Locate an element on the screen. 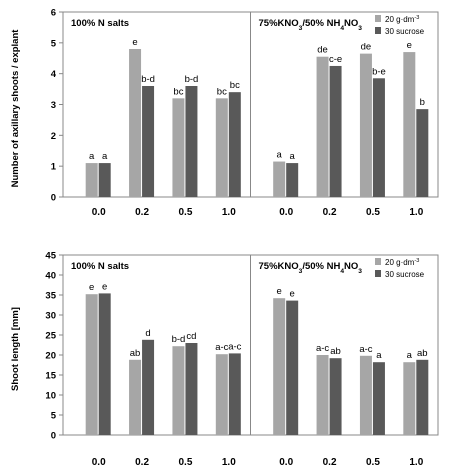 This screenshot has height=474, width=474. chart0-ytick-label: 0 is located at coordinates (53, 198).